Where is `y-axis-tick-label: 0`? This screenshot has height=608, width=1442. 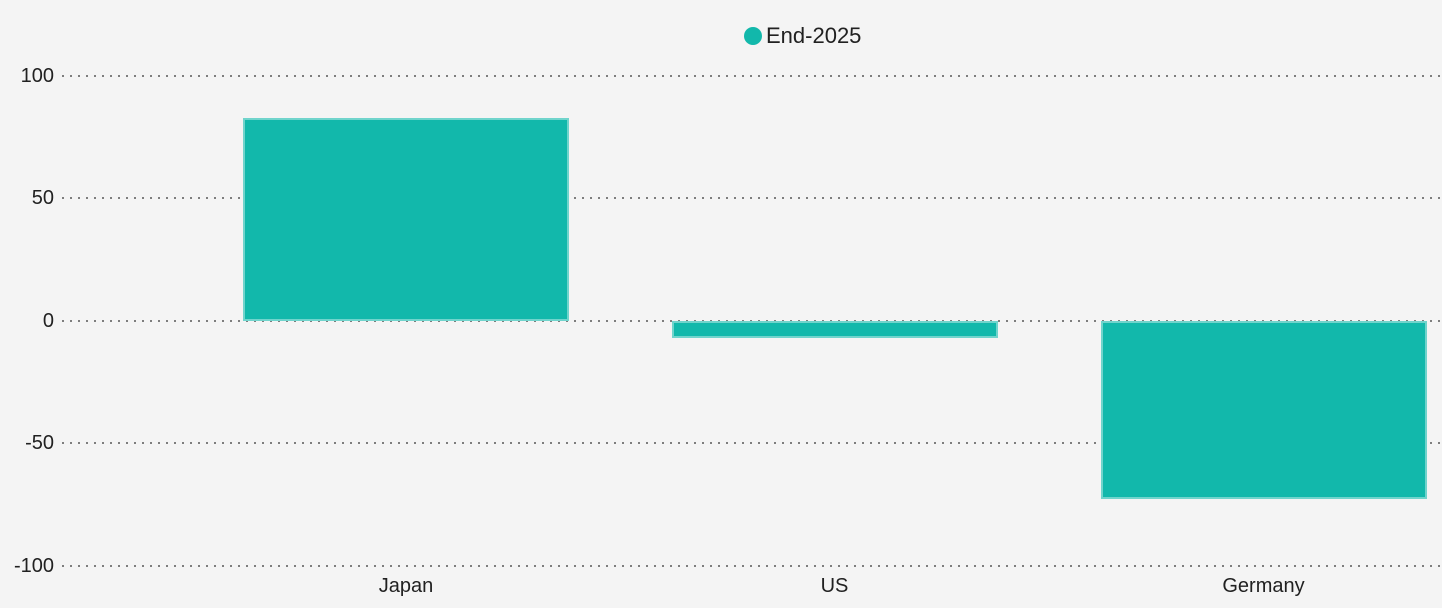
y-axis-tick-label: 0 is located at coordinates (48, 320).